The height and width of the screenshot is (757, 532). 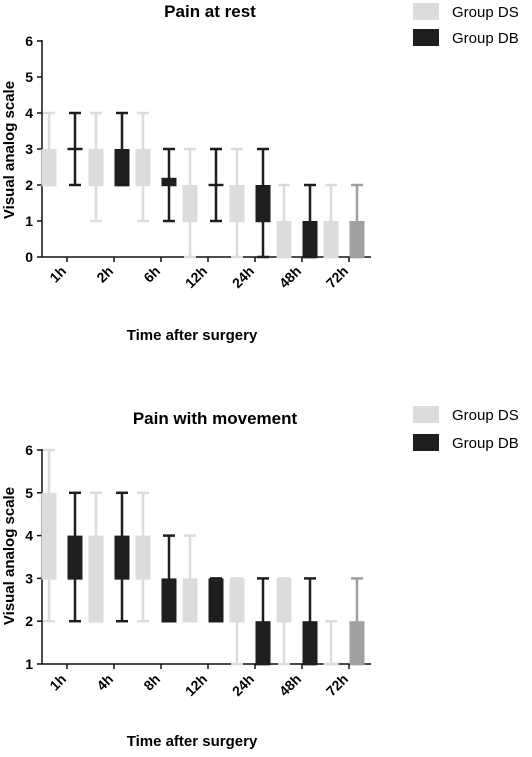 What do you see at coordinates (104, 274) in the screenshot?
I see `x-tick-label: 2h` at bounding box center [104, 274].